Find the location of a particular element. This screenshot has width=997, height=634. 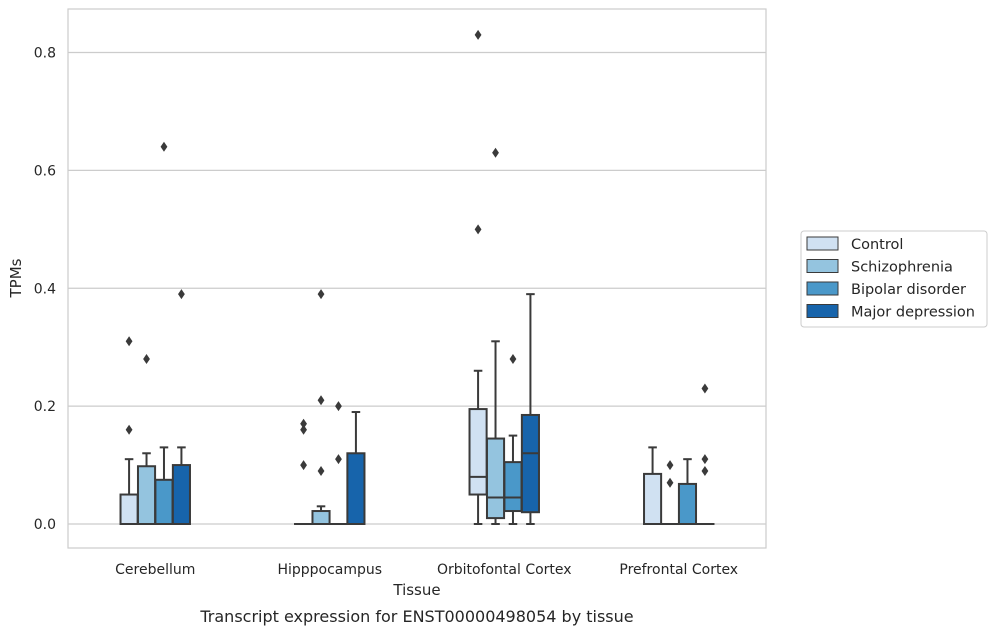

y-tick-label: 0.0 is located at coordinates (45, 525).